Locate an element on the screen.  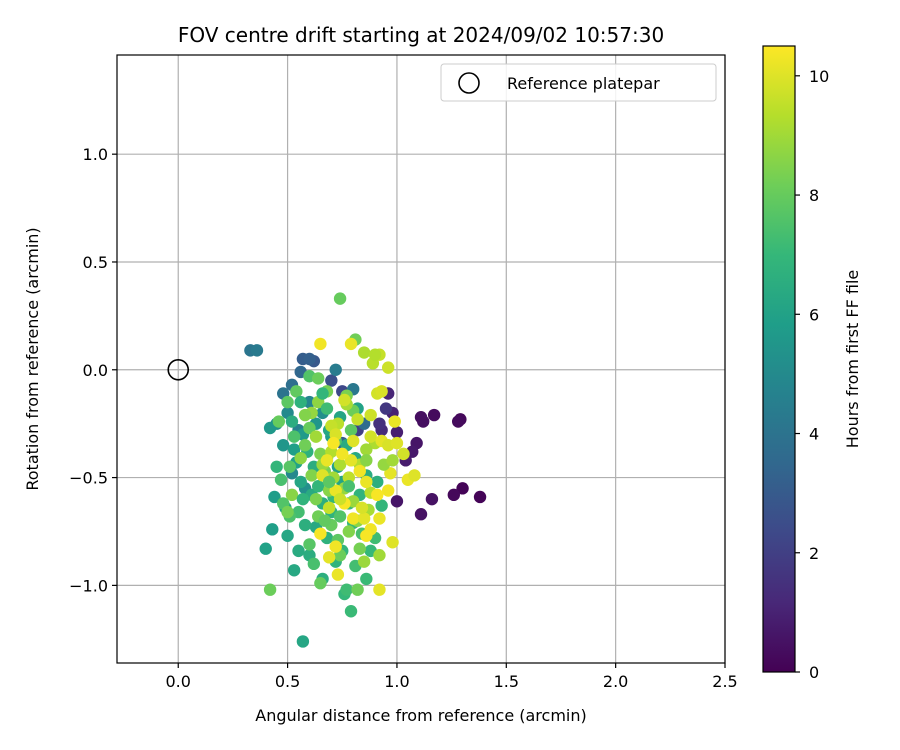
x-tick-label: 2.5 is located at coordinates (724, 681).